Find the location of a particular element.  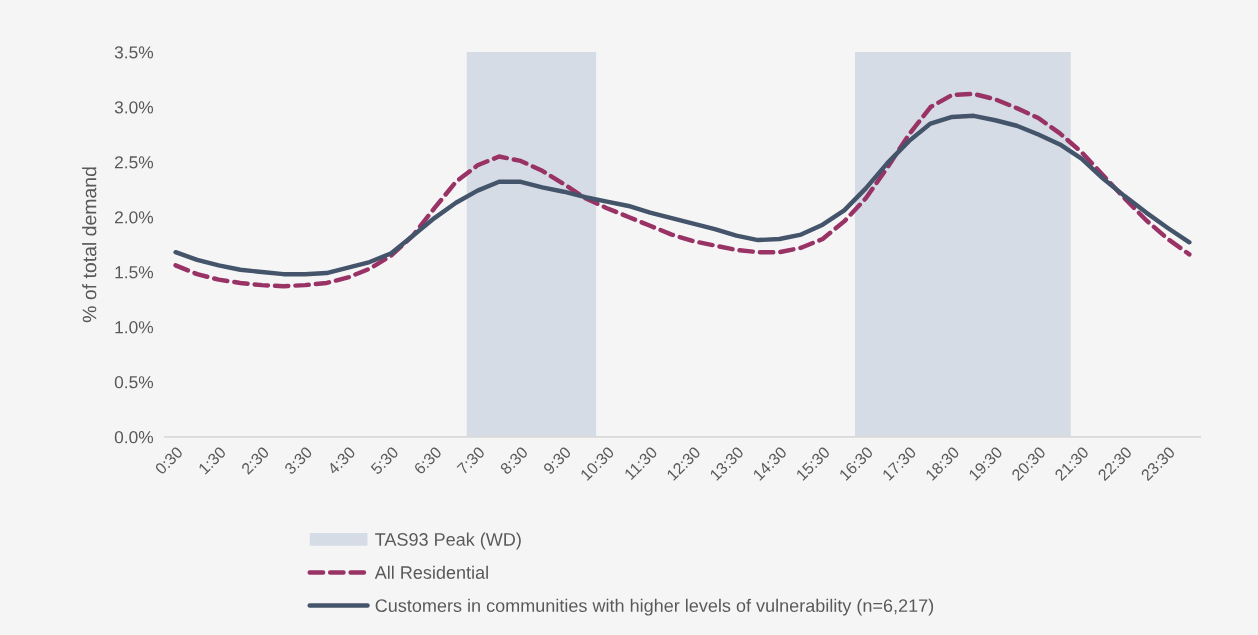

x-tick-label: 7:30 is located at coordinates (471, 460).